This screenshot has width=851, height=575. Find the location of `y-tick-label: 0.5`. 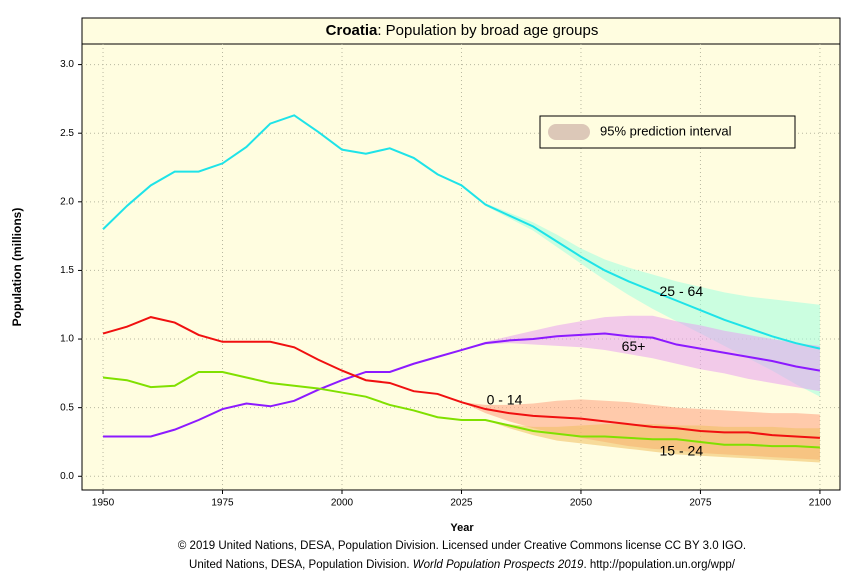

y-tick-label: 0.5 is located at coordinates (67, 407).